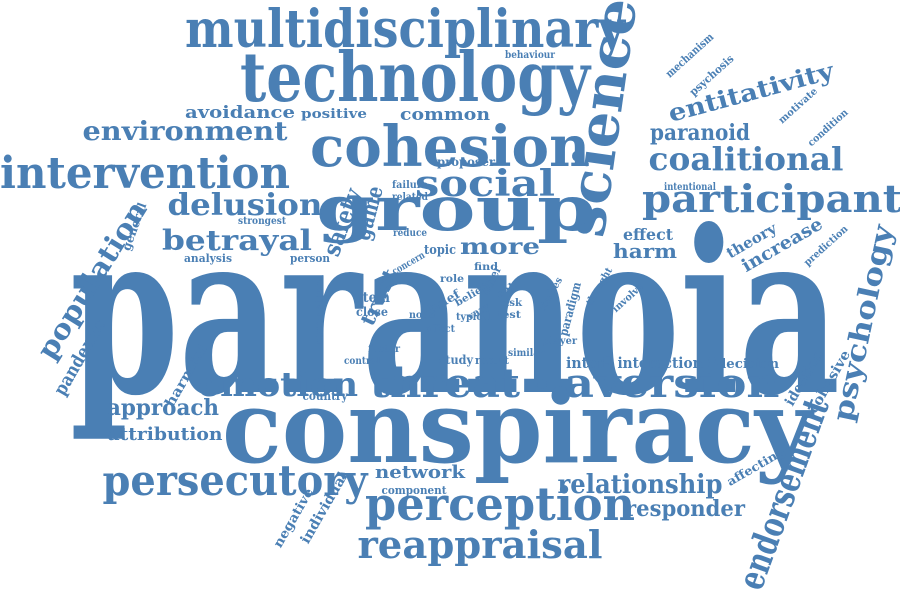 The height and width of the screenshot is (590, 900). What do you see at coordinates (326, 396) in the screenshot?
I see `word-country: country` at bounding box center [326, 396].